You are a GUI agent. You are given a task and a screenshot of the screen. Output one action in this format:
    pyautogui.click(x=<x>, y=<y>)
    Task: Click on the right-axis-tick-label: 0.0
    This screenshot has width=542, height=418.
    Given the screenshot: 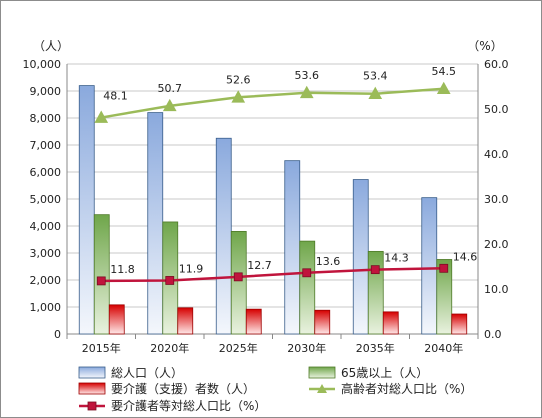 What is the action you would take?
    pyautogui.click(x=493, y=334)
    